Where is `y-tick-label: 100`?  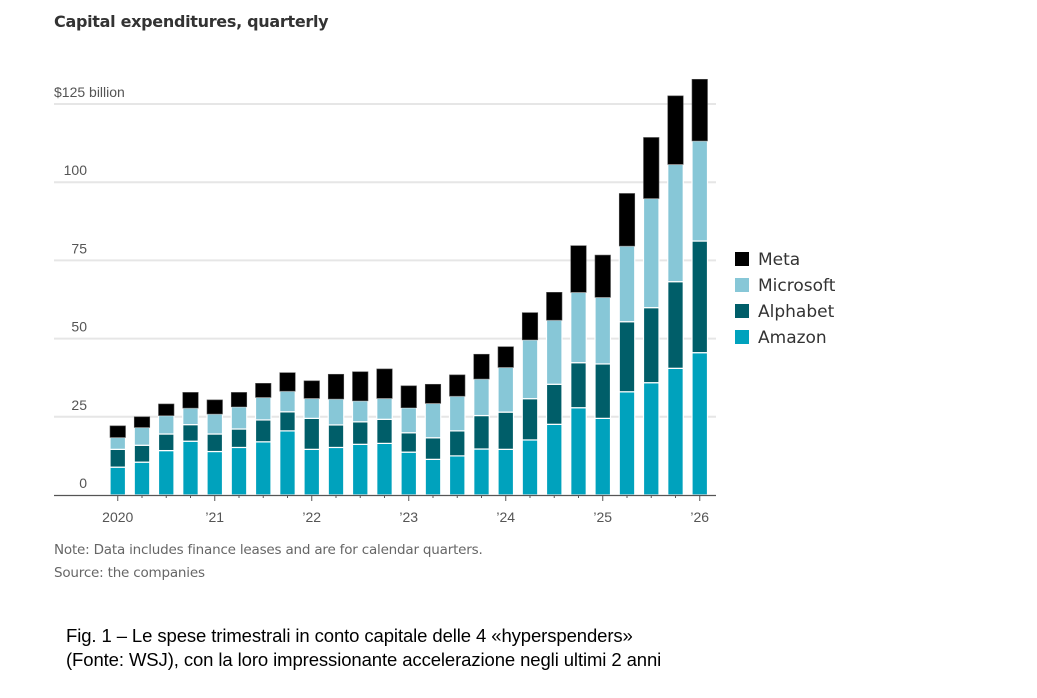 y-tick-label: 100 is located at coordinates (76, 170).